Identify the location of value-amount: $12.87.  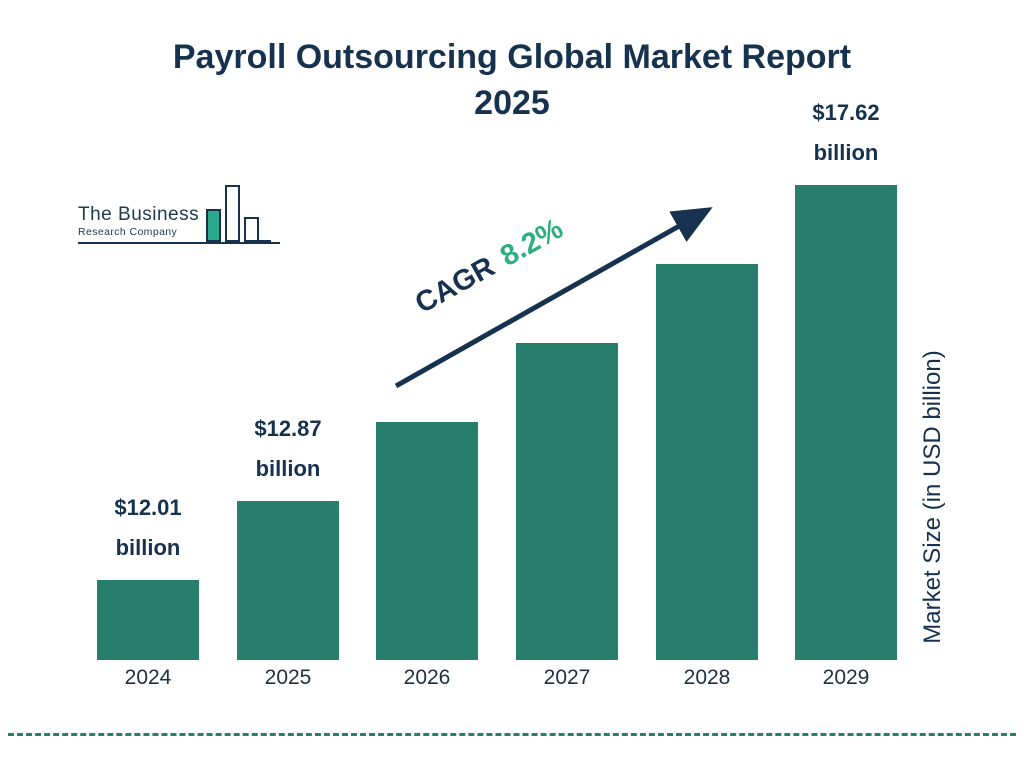
(288, 428).